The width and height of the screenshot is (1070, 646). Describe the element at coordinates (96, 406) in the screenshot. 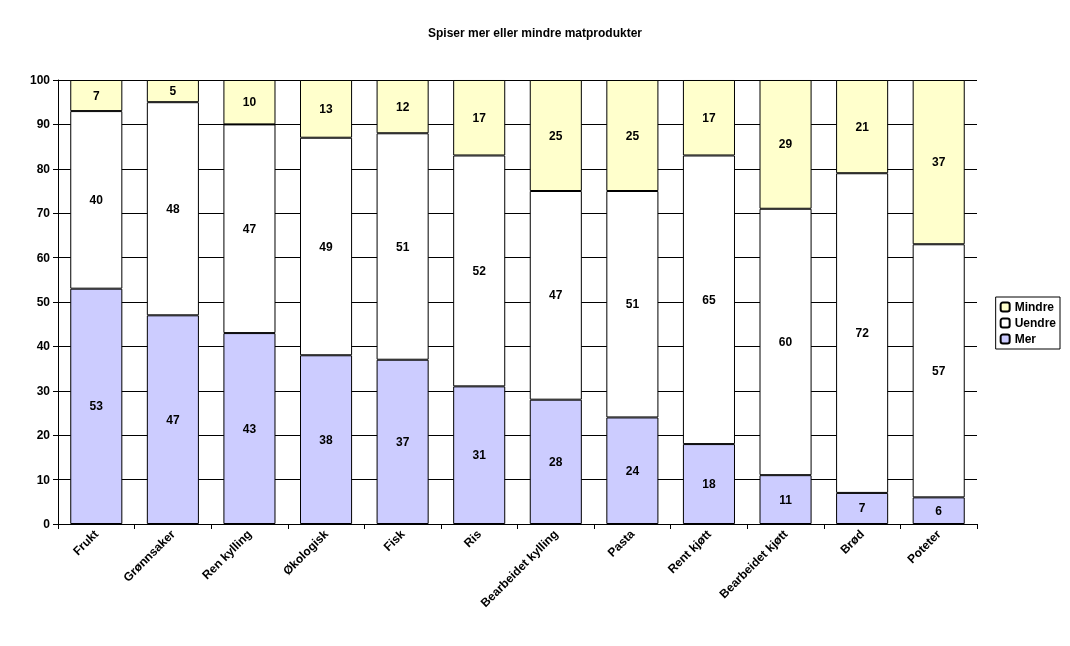

I see `data-label: 53` at that location.